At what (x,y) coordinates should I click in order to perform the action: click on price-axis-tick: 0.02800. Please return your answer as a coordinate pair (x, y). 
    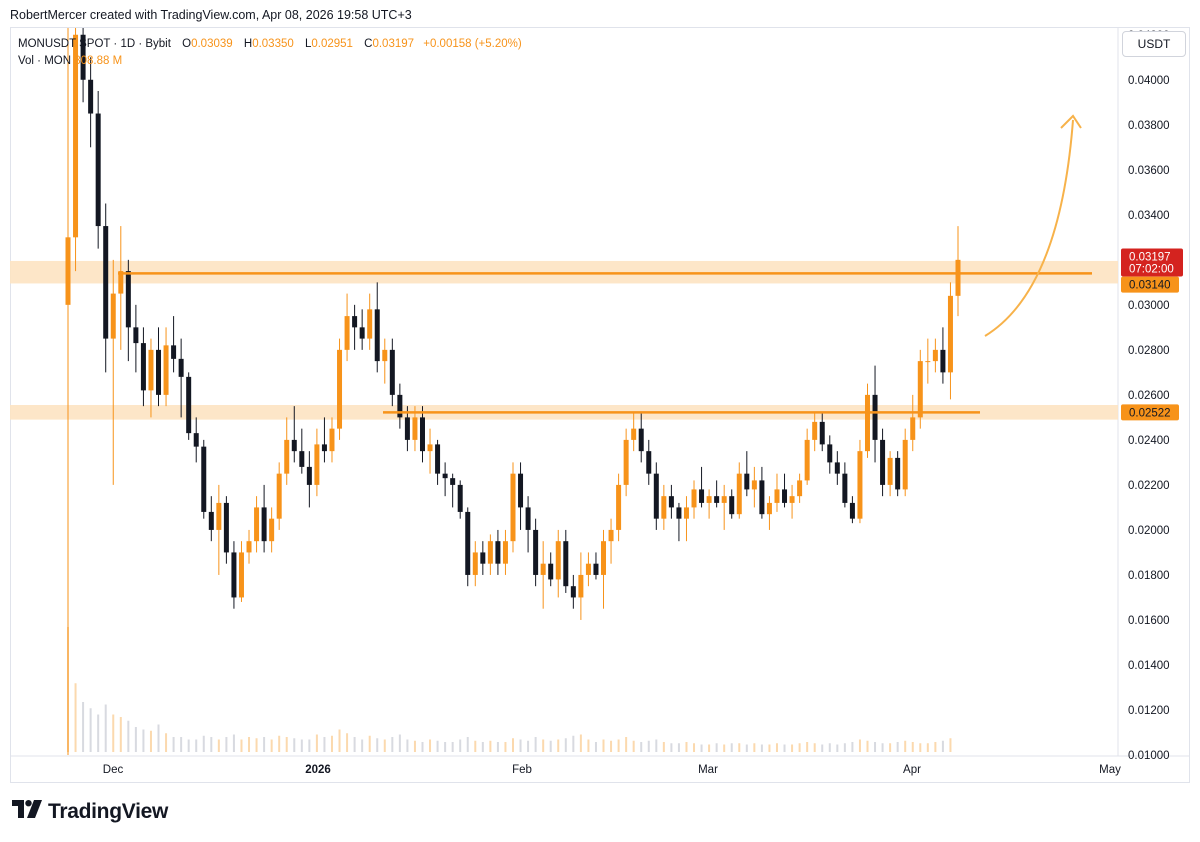
    Looking at the image, I should click on (1149, 351).